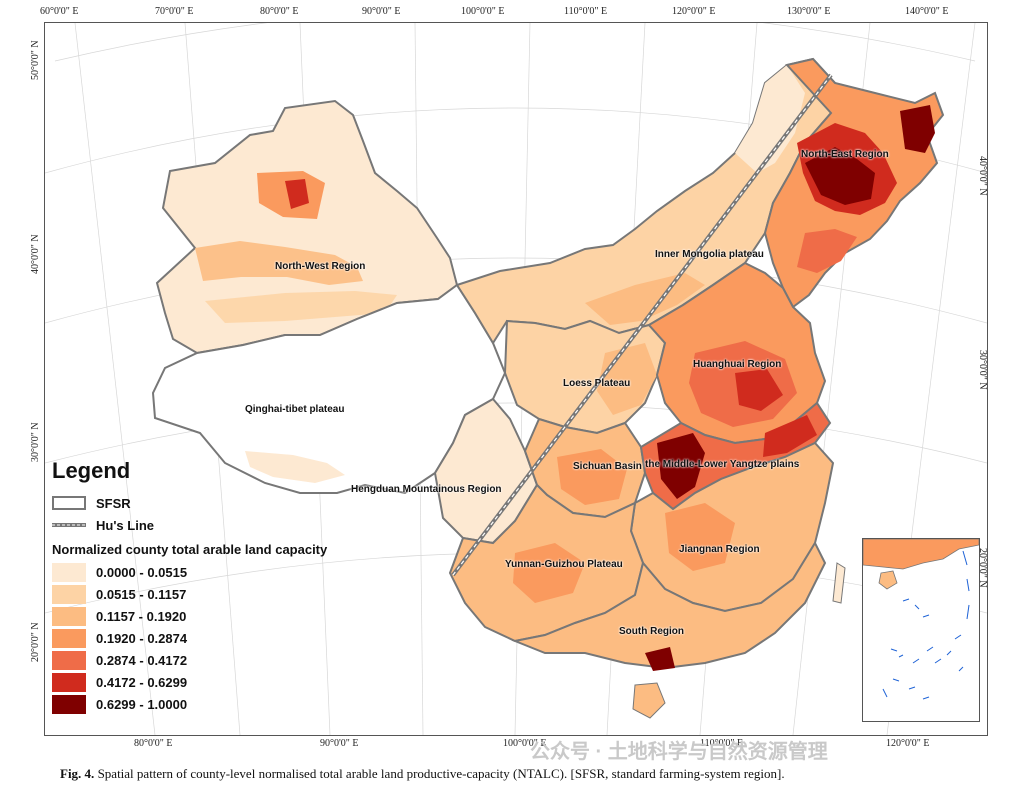  I want to click on legend-class-row: 0.1157 - 0.1920, so click(217, 616).